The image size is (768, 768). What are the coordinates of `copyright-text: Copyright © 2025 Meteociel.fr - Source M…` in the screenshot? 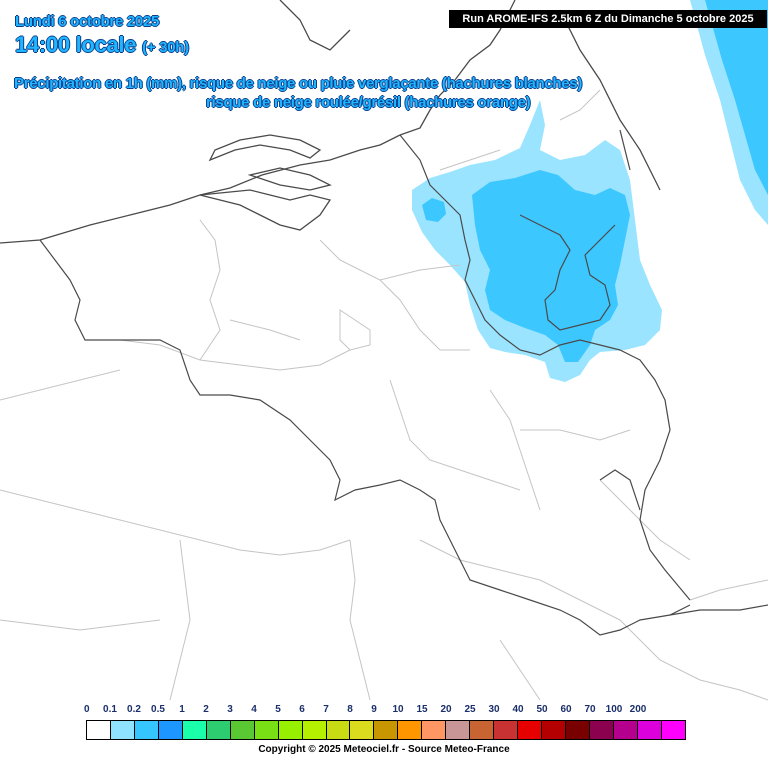 It's located at (384, 749).